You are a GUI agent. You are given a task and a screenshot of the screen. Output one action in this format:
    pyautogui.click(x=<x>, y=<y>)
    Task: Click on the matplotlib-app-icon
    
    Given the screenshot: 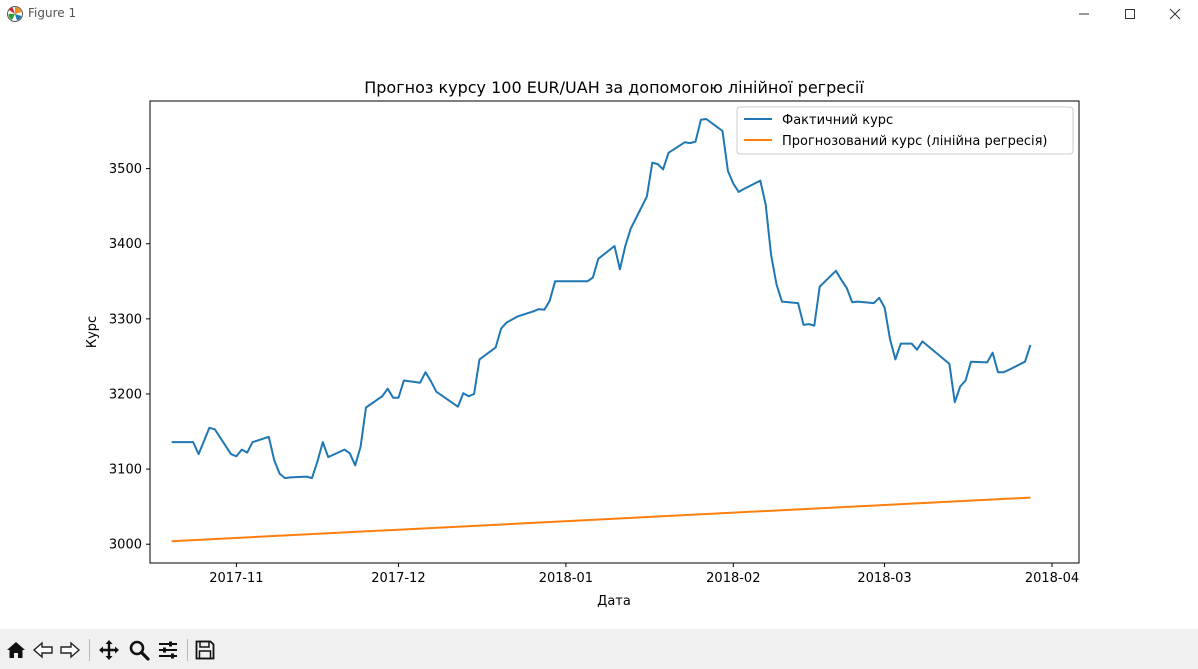 What is the action you would take?
    pyautogui.click(x=15, y=14)
    